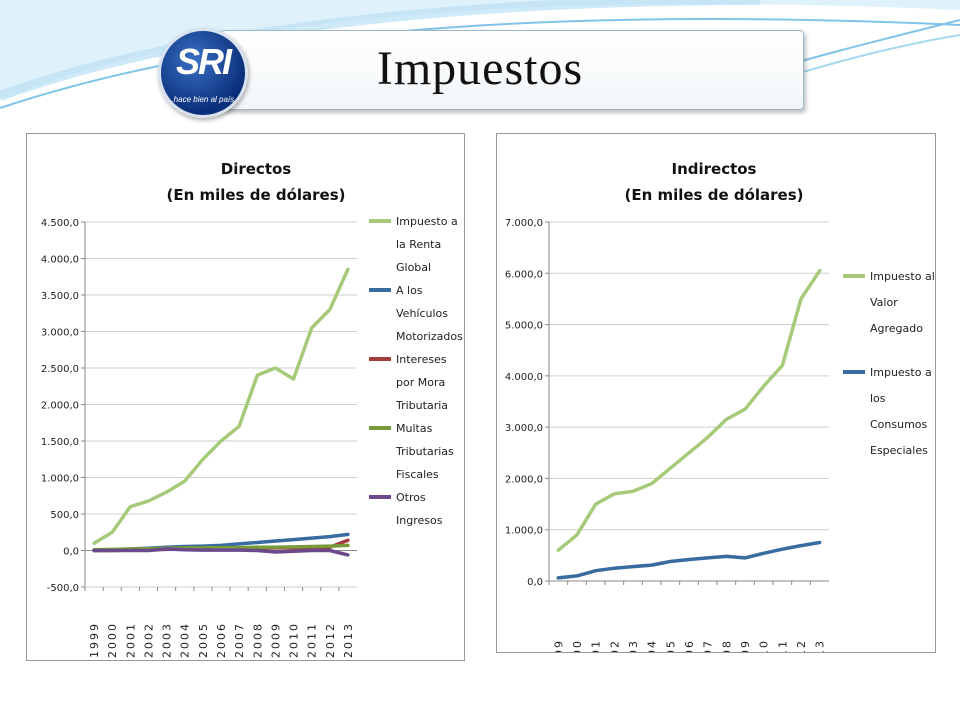 This screenshot has width=960, height=720. Describe the element at coordinates (414, 428) in the screenshot. I see `legend-label: Multas` at that location.